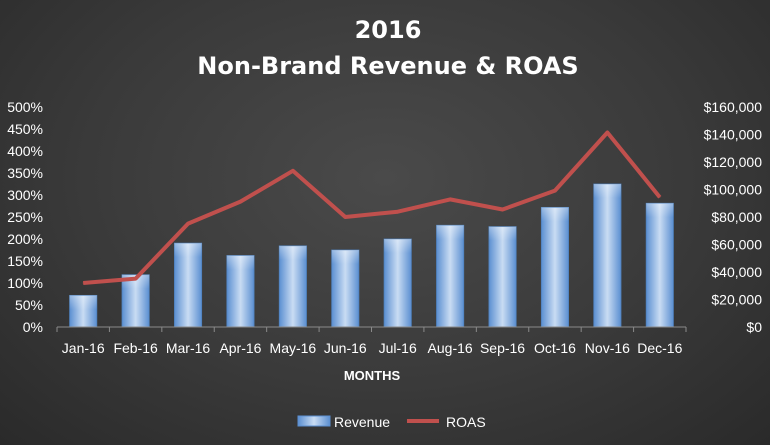 This screenshot has height=445, width=770. What do you see at coordinates (25, 129) in the screenshot?
I see `left-tick-label: 450%` at bounding box center [25, 129].